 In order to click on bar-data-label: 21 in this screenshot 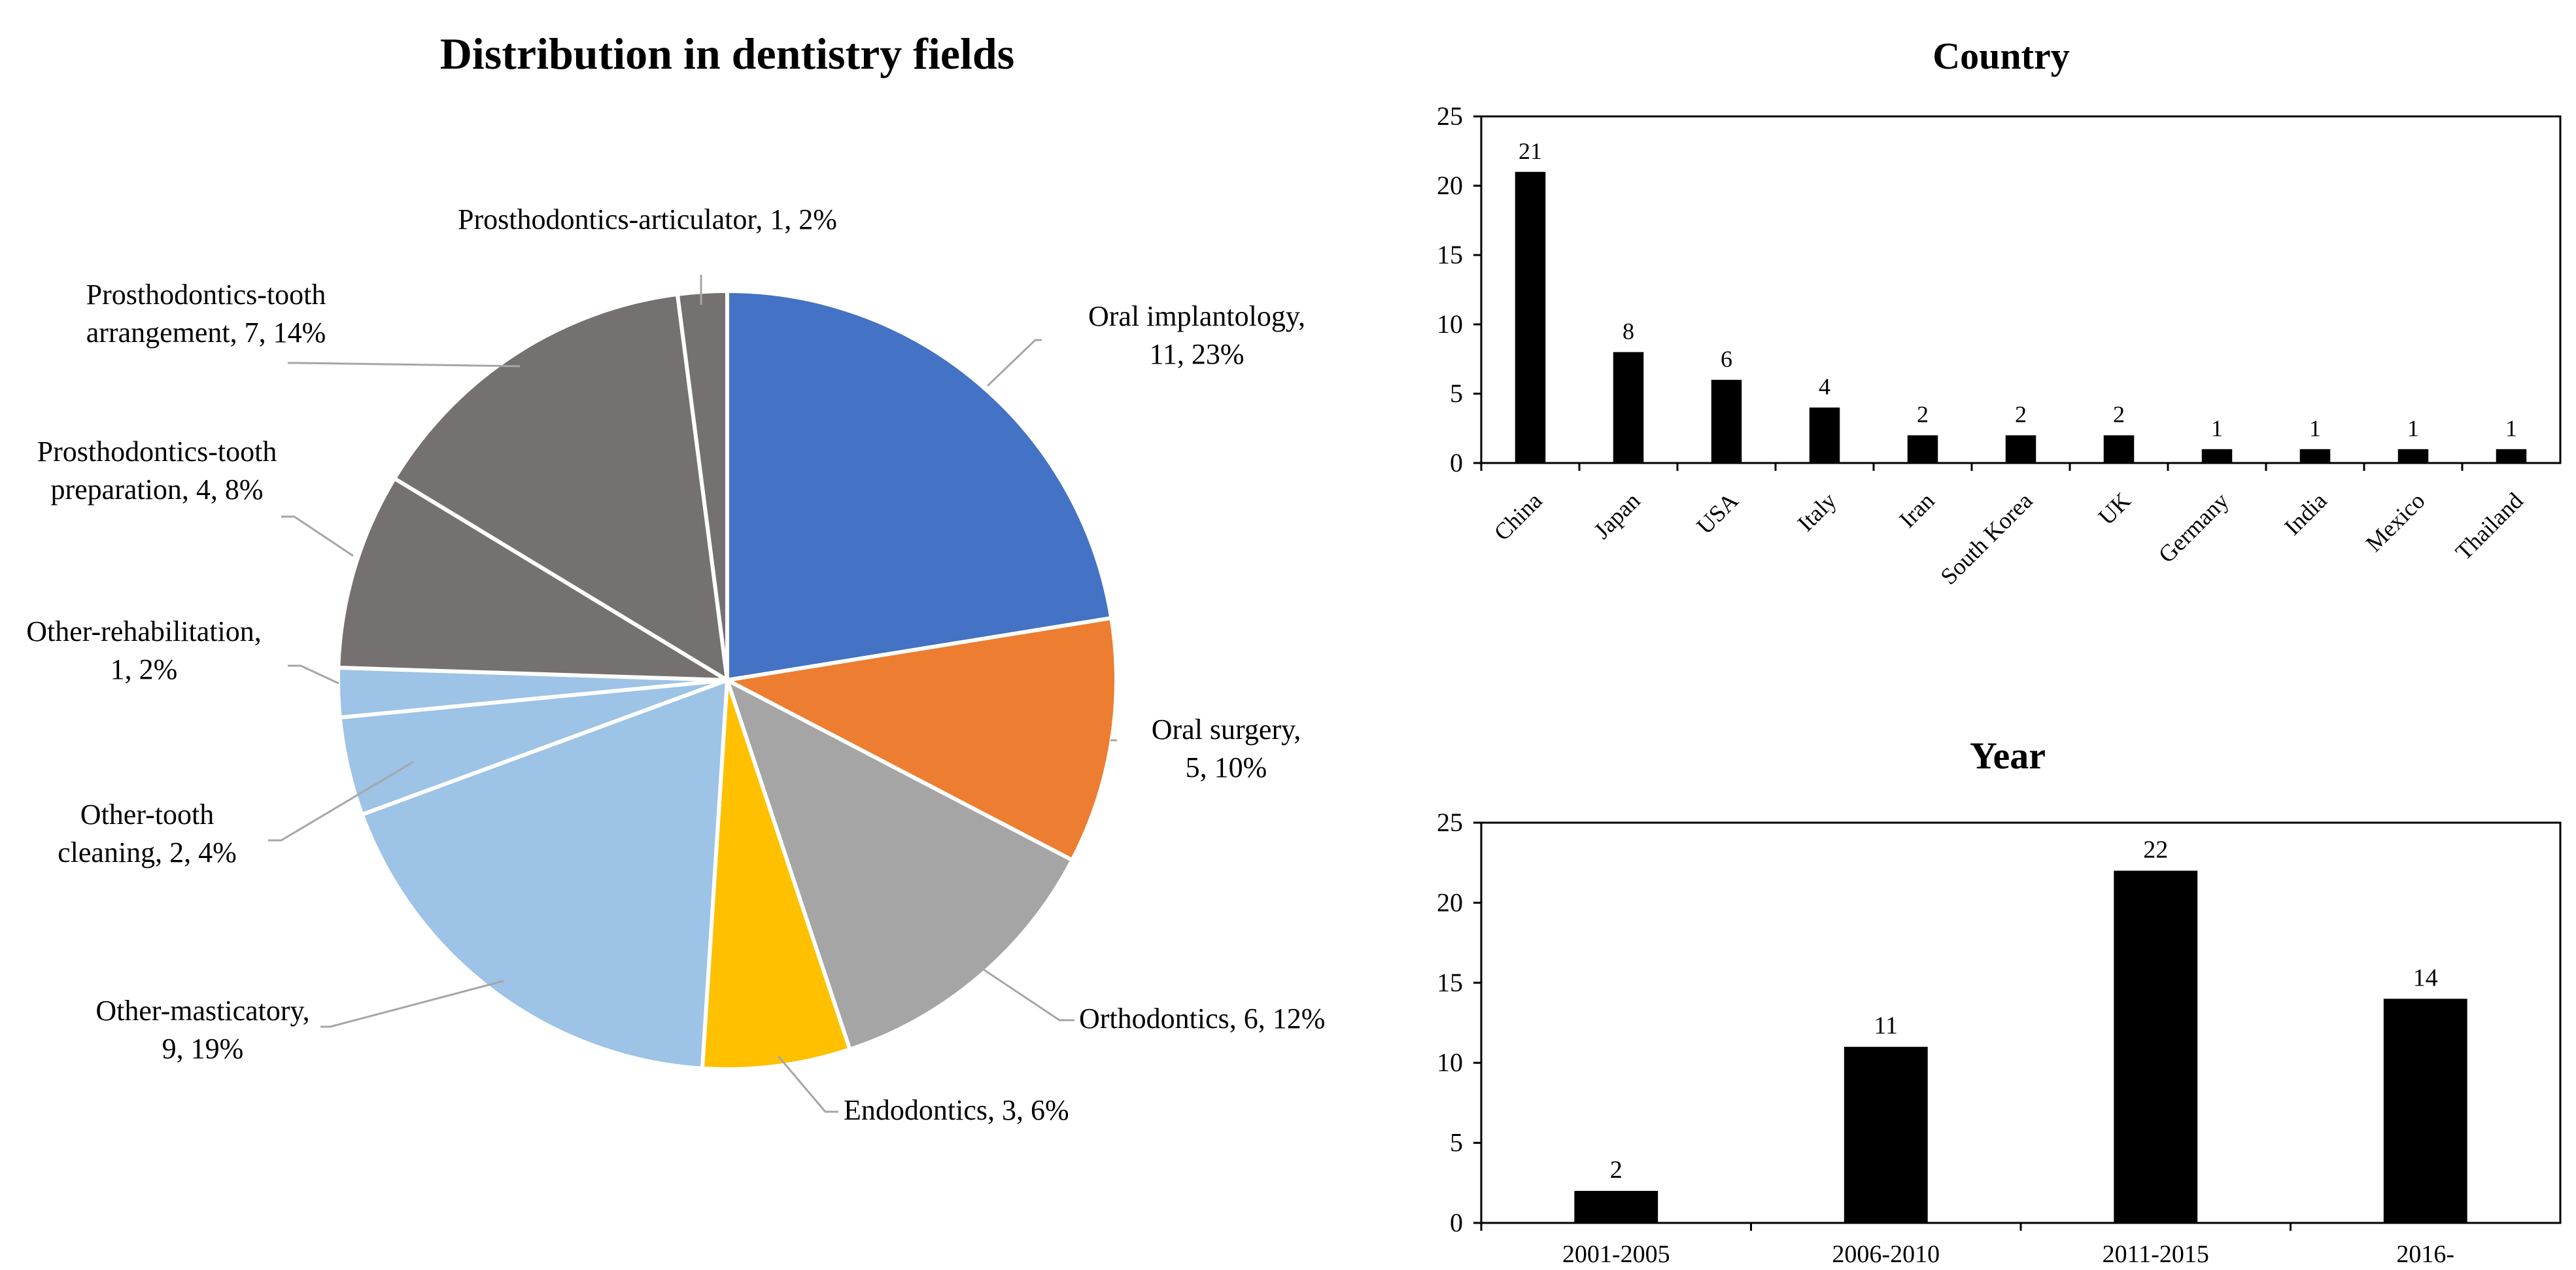, I will do `click(1531, 151)`.